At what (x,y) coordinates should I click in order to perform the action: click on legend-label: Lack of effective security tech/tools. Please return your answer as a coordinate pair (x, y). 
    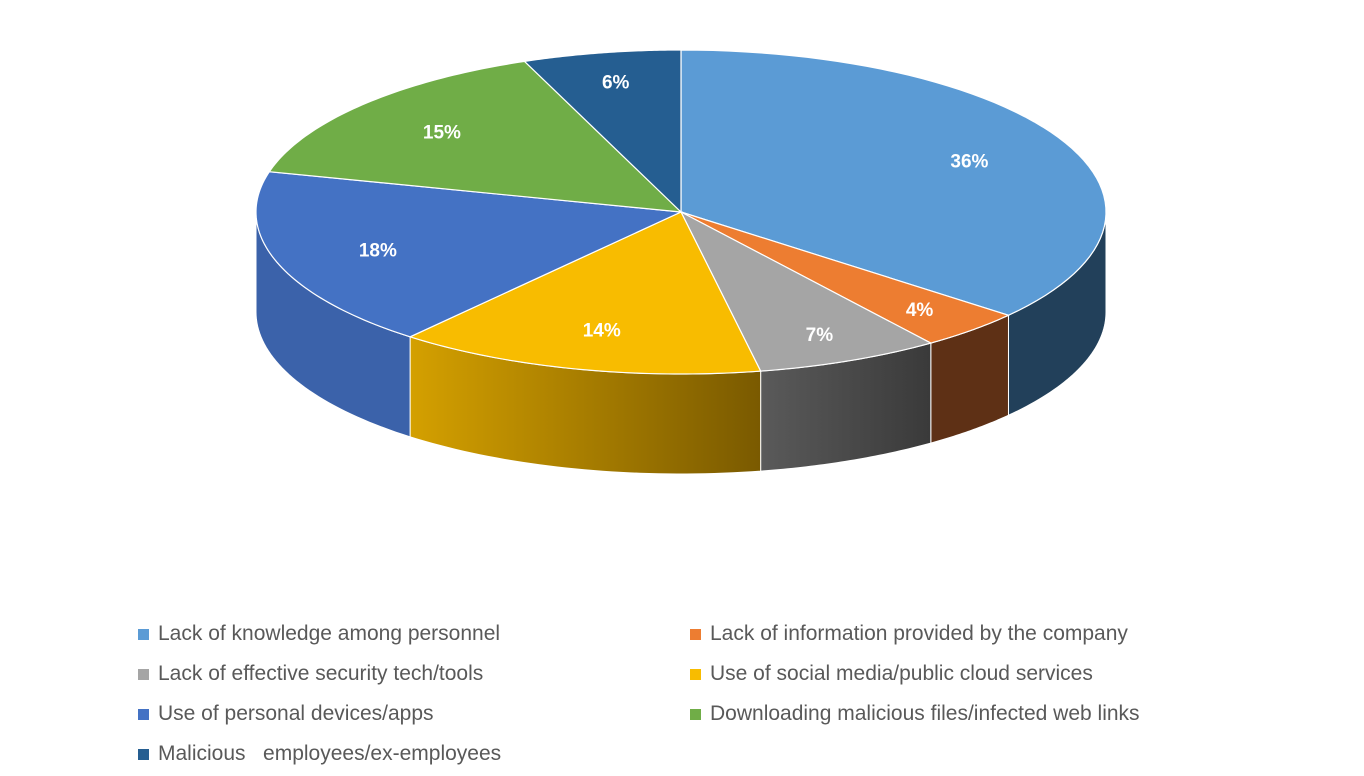
    Looking at the image, I should click on (321, 673).